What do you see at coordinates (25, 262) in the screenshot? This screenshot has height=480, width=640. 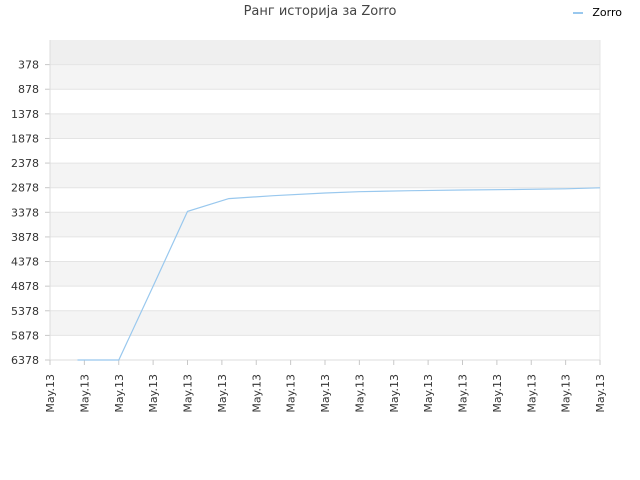 I see `y-tick-label: 4378` at bounding box center [25, 262].